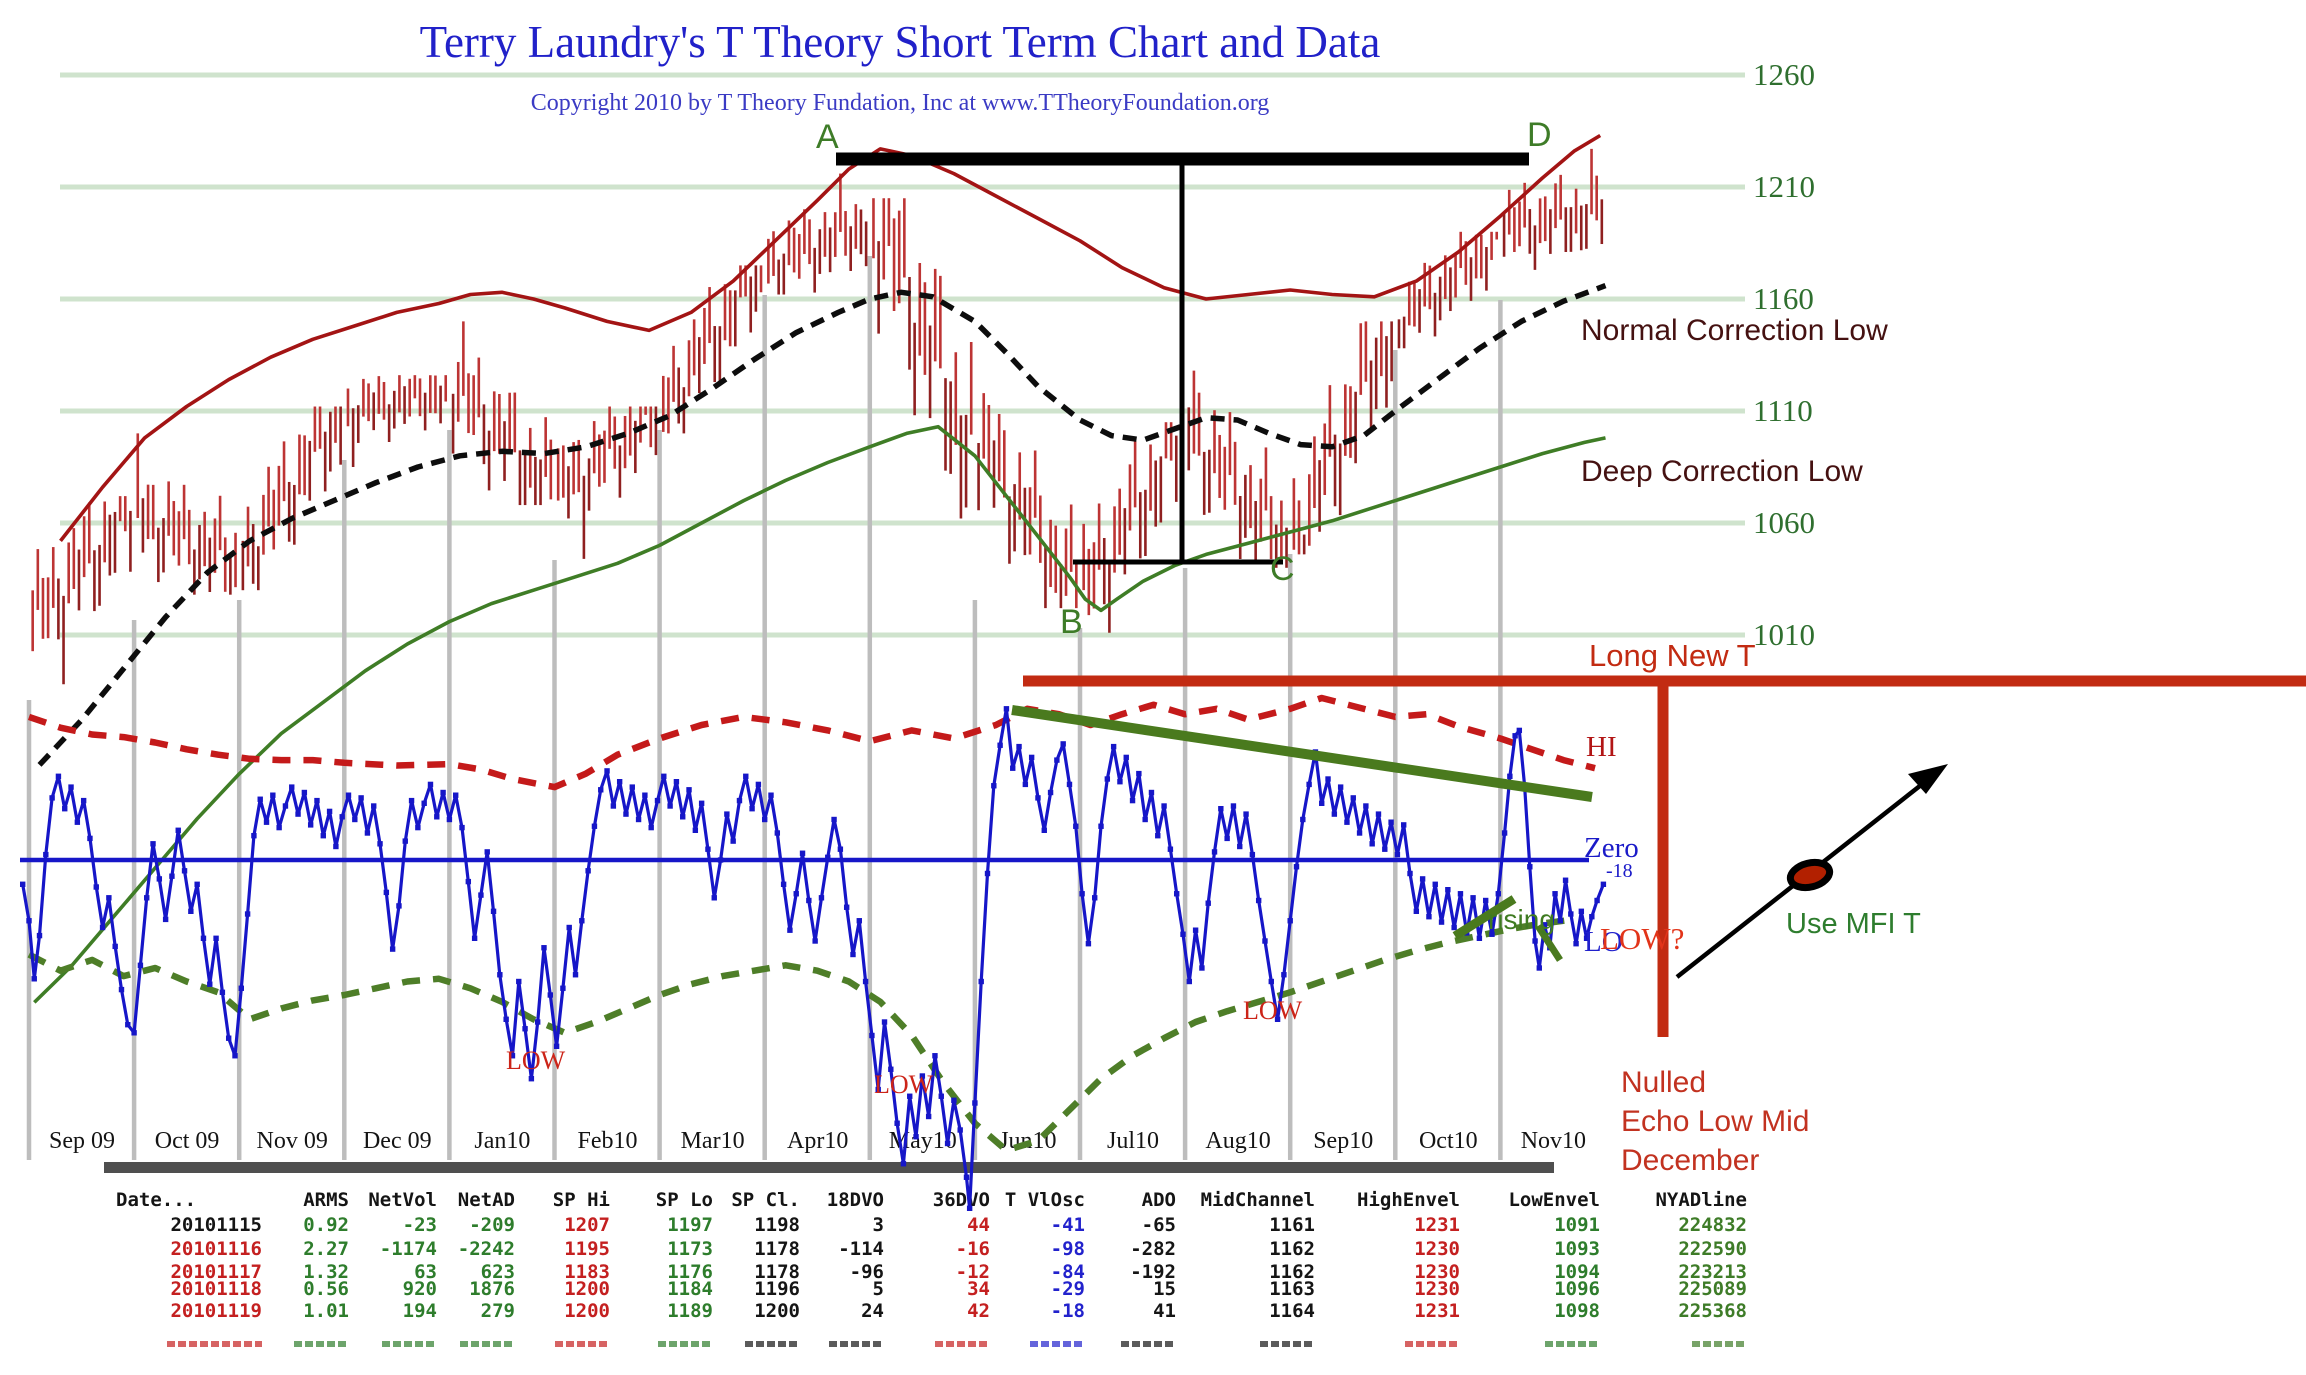 This screenshot has width=2306, height=1375. What do you see at coordinates (1619, 871) in the screenshot?
I see `osc-minus18-value: -18` at bounding box center [1619, 871].